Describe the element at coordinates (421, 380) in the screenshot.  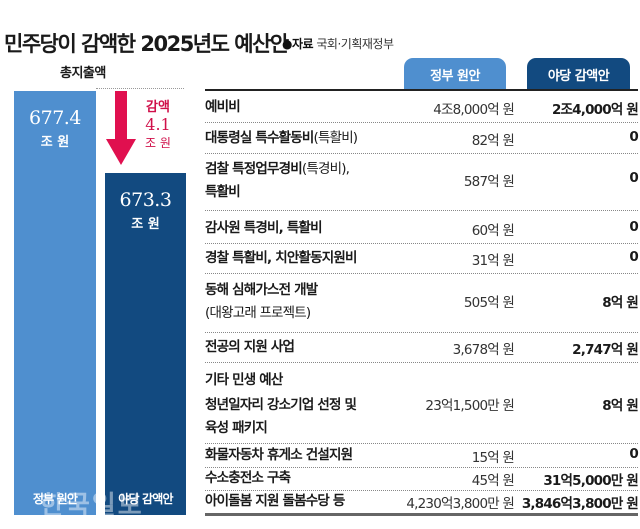
I see `table-row: 기타 민생 예산` at that location.